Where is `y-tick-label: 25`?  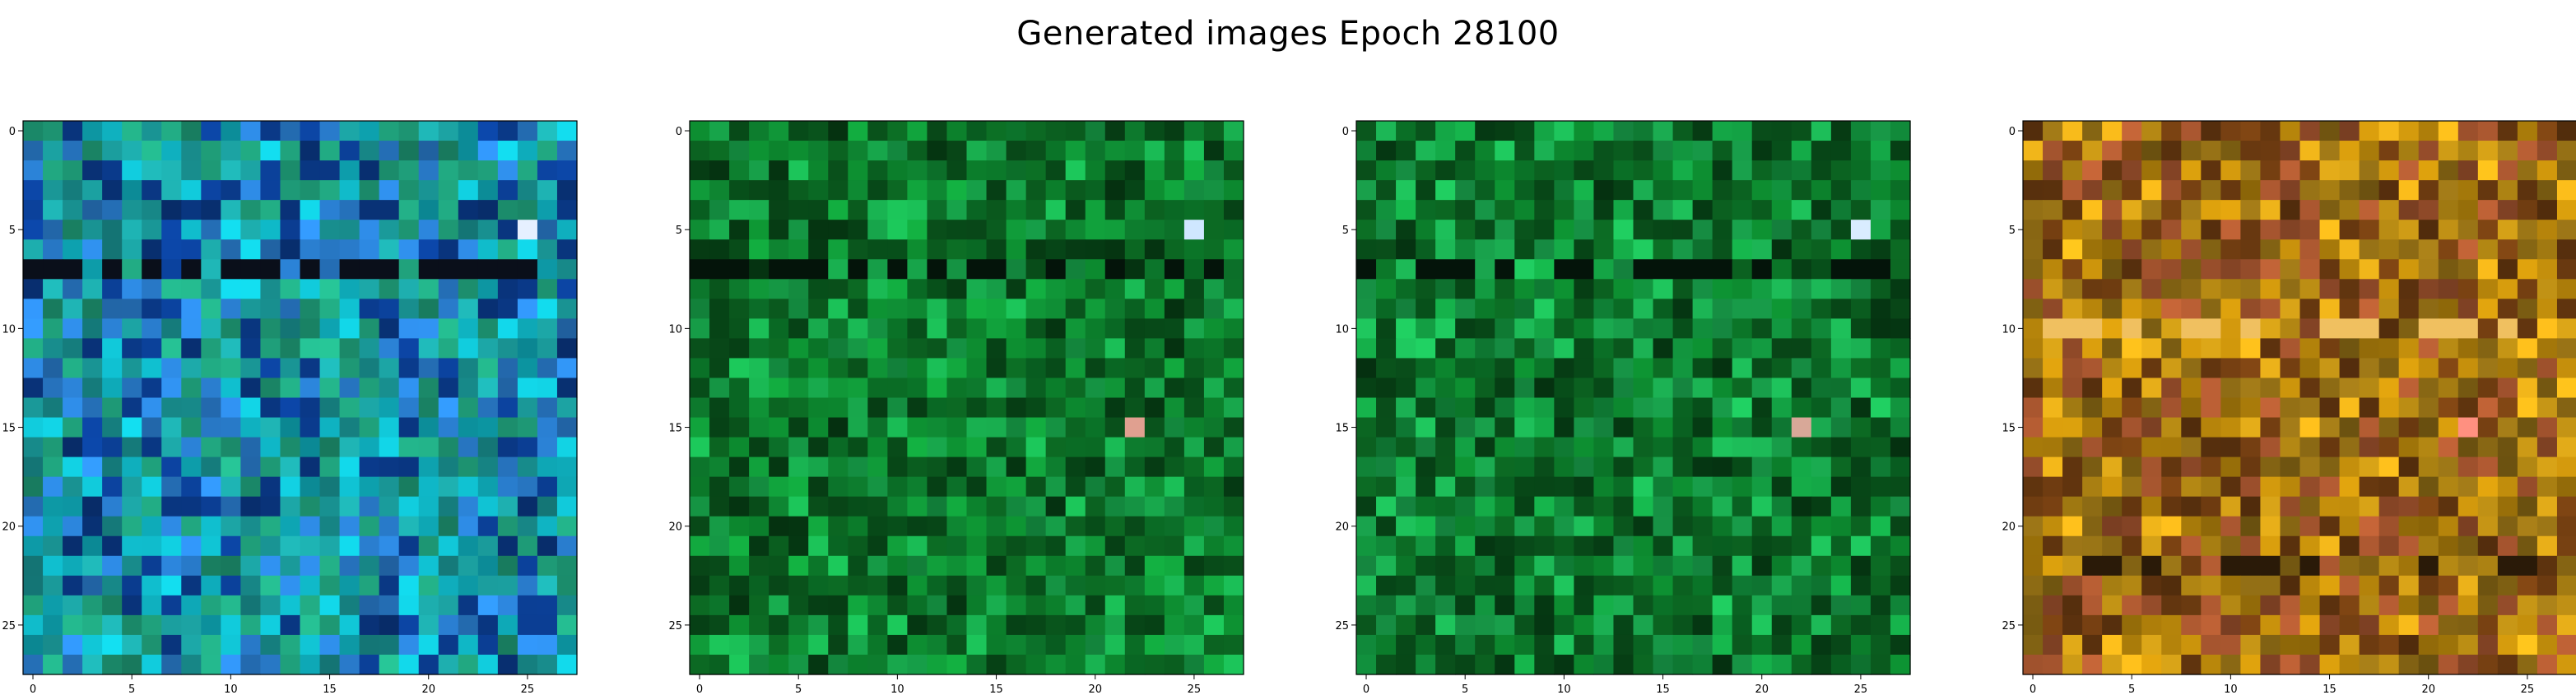 y-tick-label: 25 is located at coordinates (2009, 626).